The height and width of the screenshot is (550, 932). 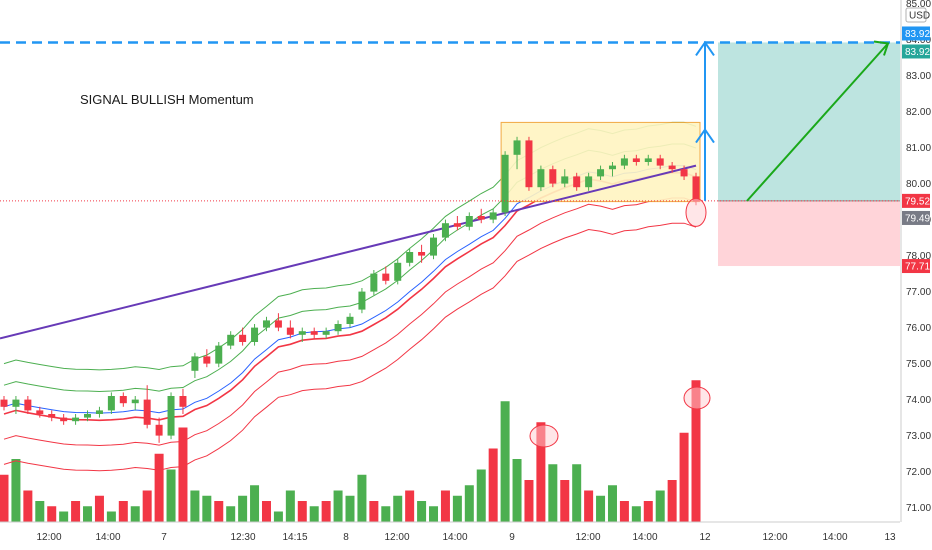 What do you see at coordinates (918, 508) in the screenshot?
I see `y-tick-label: 71.00` at bounding box center [918, 508].